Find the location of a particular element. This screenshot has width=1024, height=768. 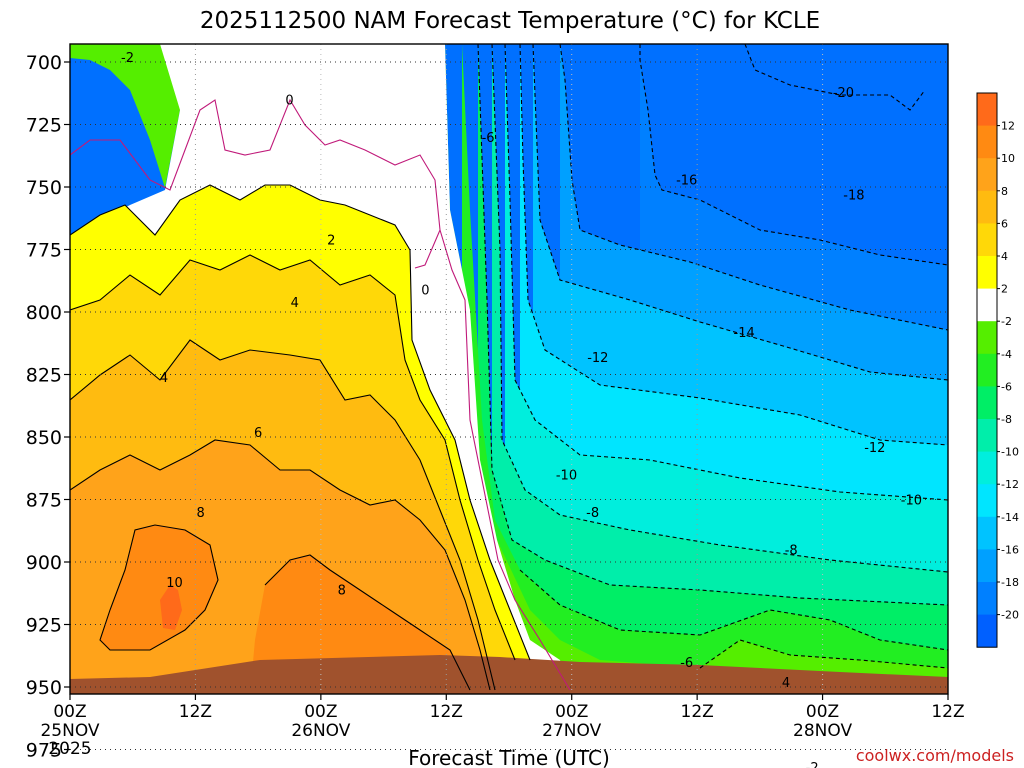

colorbar-label: -14 is located at coordinates (1010, 517).